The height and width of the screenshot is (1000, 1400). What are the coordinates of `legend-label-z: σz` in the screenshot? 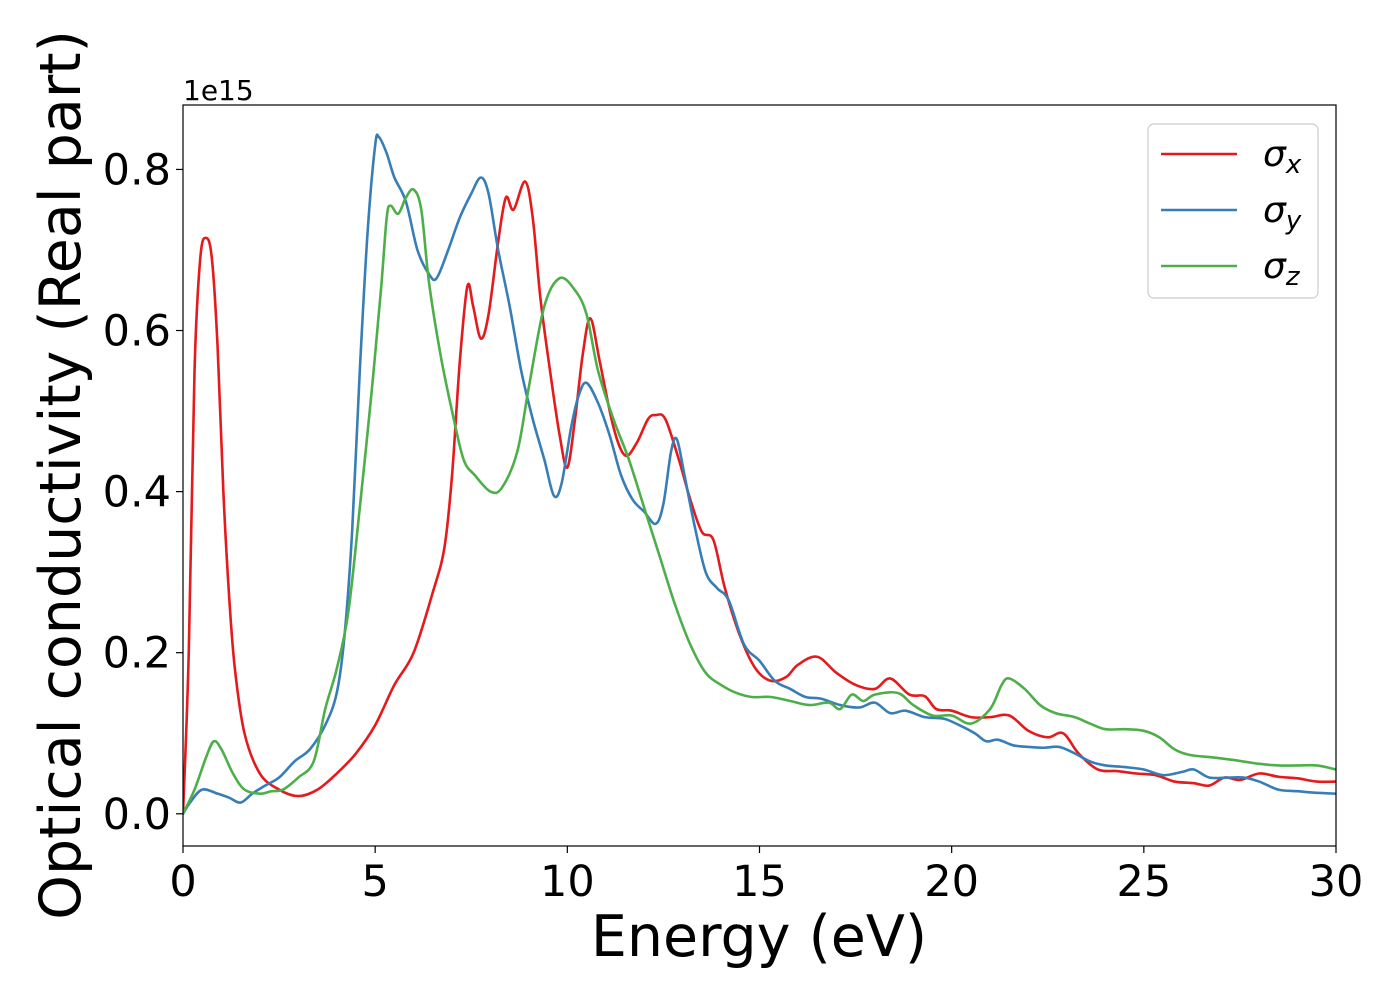 It's located at (1282, 269).